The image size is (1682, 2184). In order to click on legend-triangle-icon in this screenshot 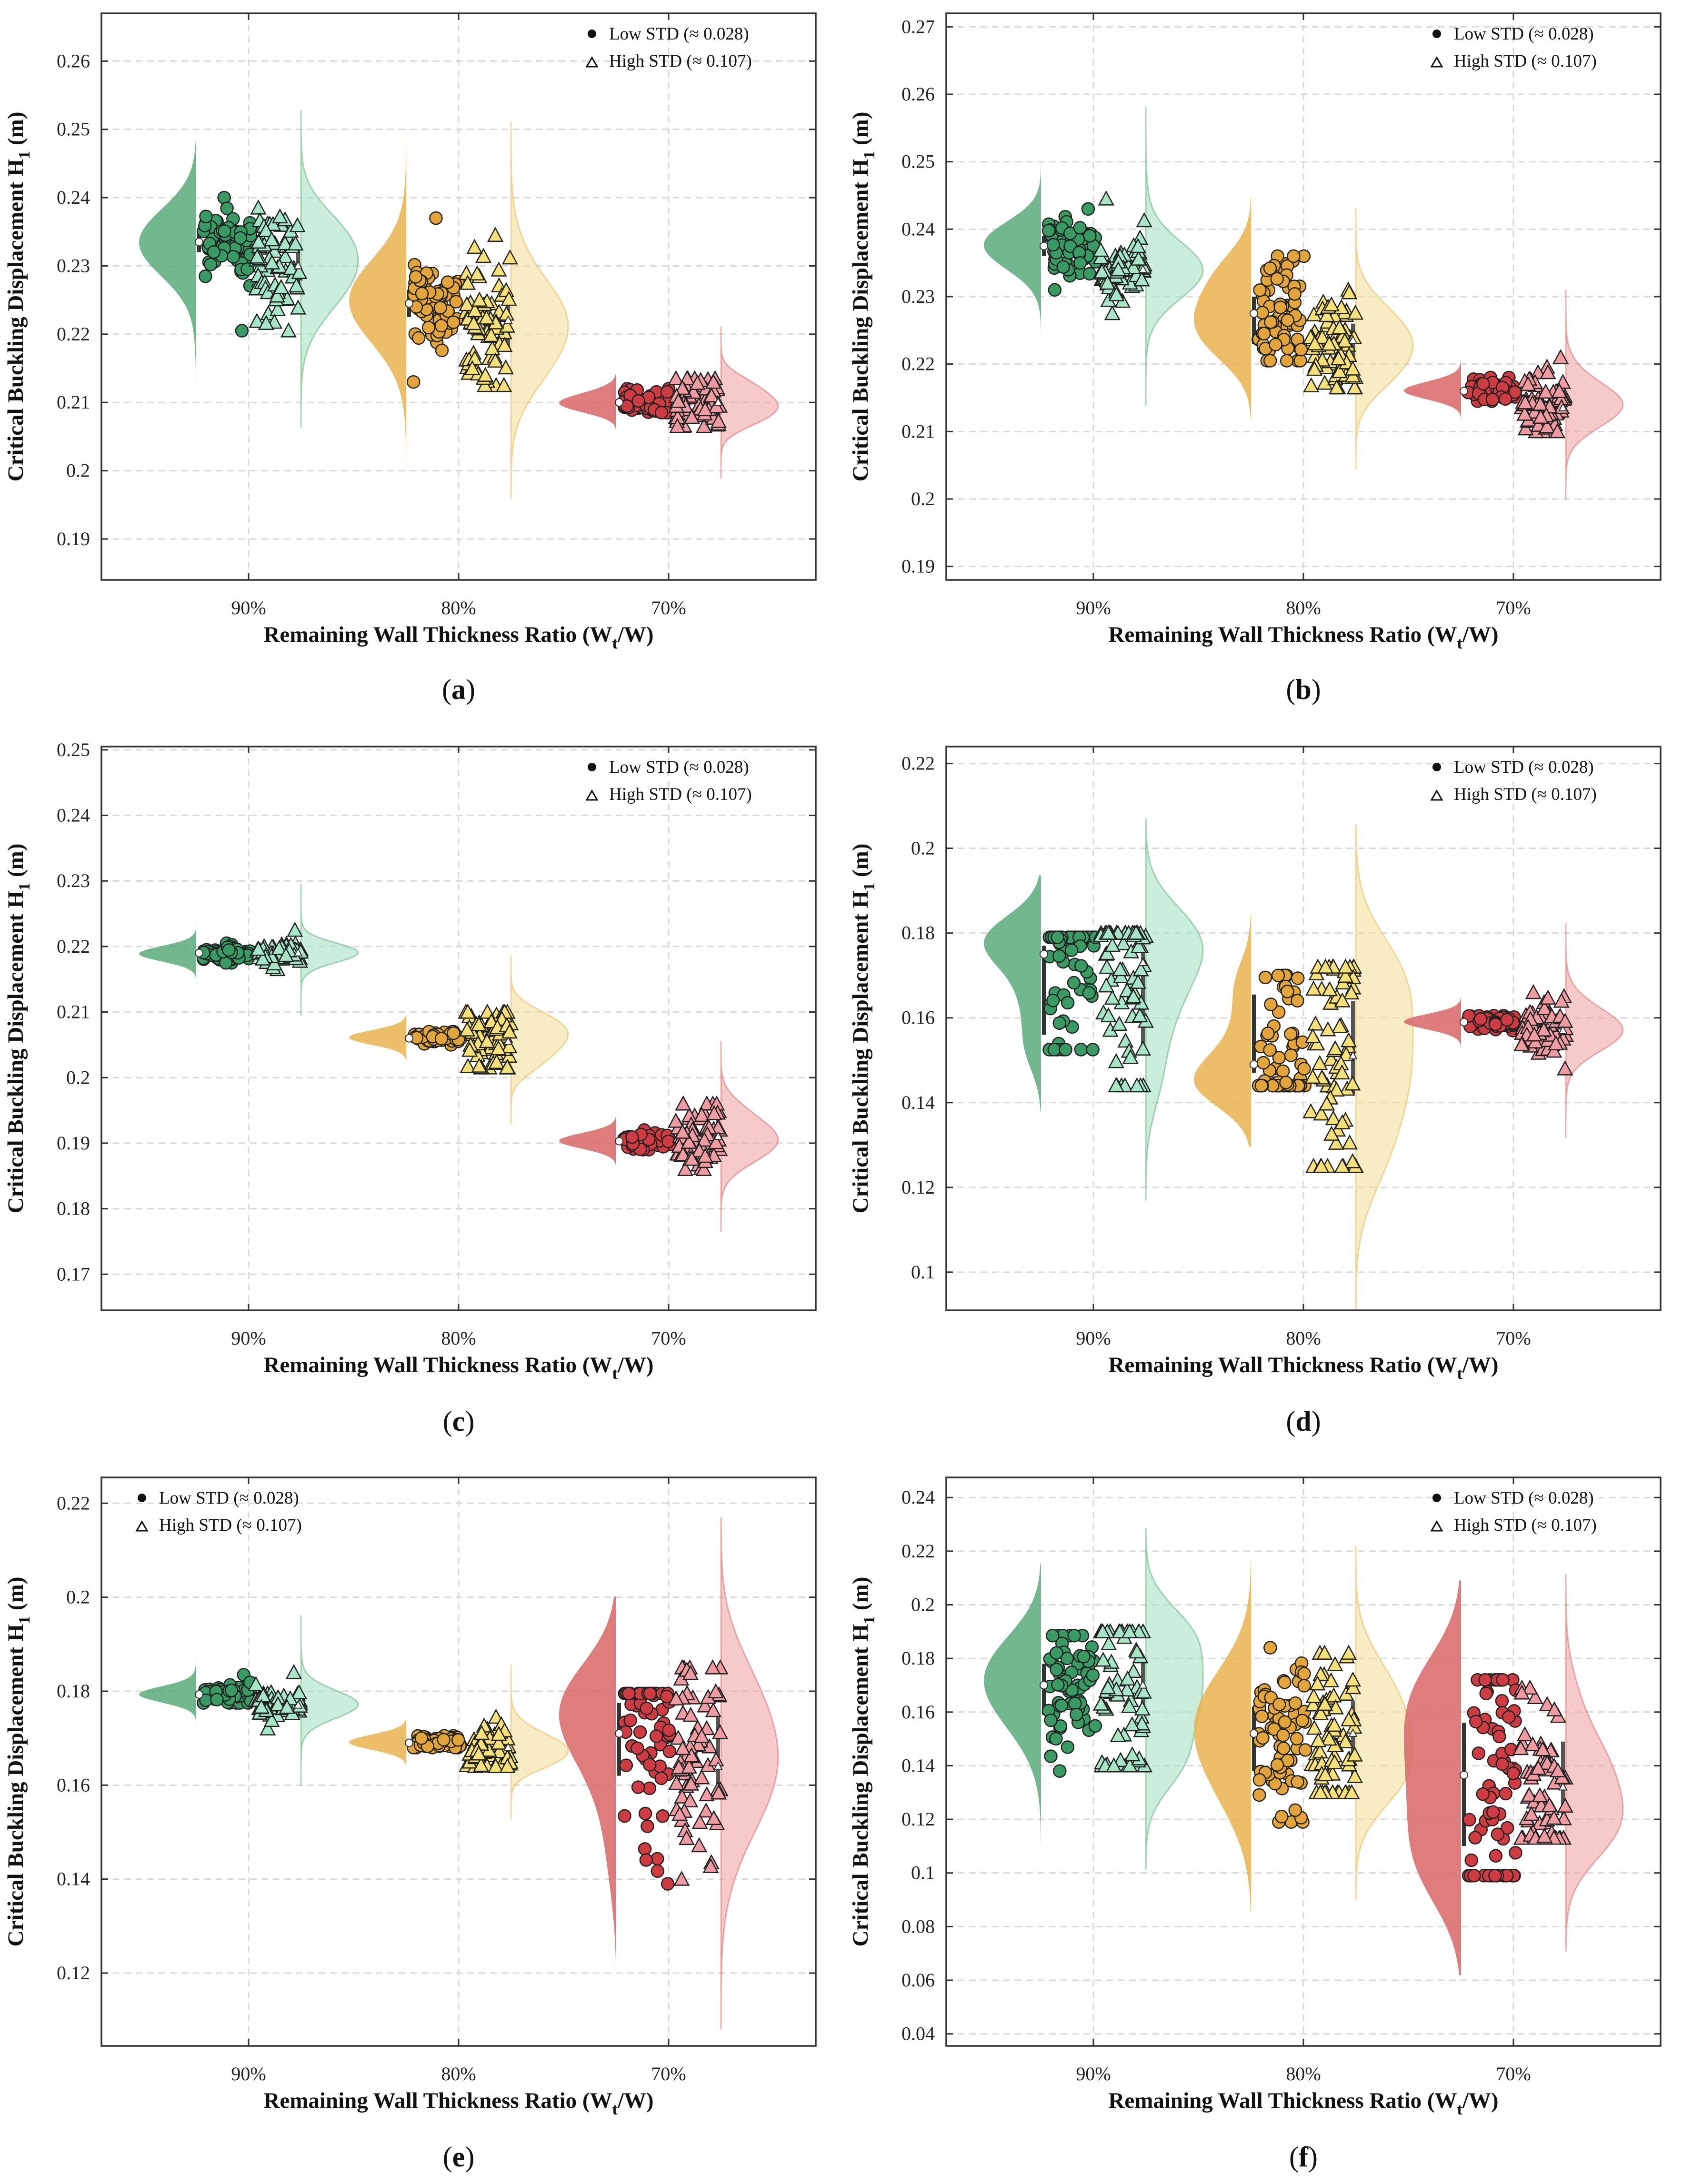, I will do `click(1436, 795)`.